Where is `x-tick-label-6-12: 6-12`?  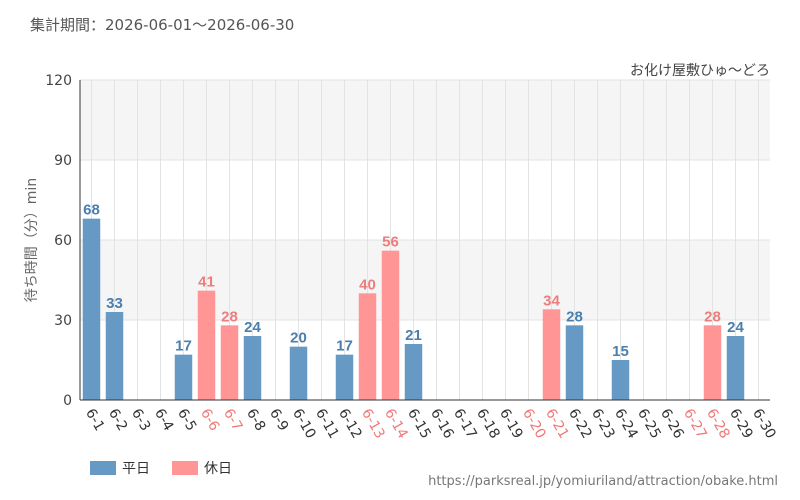
x-tick-label-6-12: 6-12 is located at coordinates (350, 424).